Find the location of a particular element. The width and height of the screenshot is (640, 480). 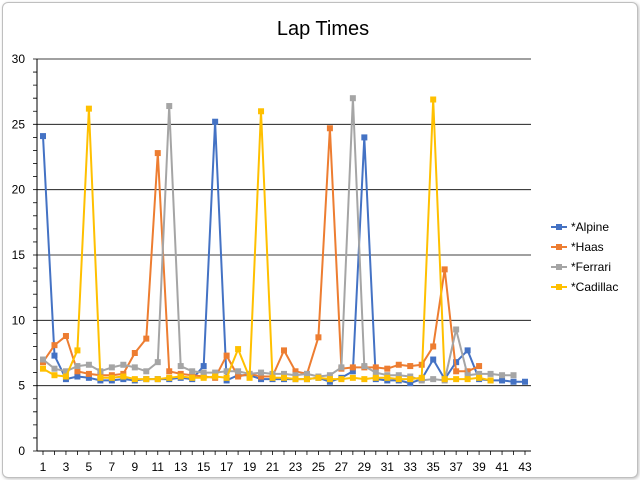

legend-label: *Alpine is located at coordinates (590, 227).